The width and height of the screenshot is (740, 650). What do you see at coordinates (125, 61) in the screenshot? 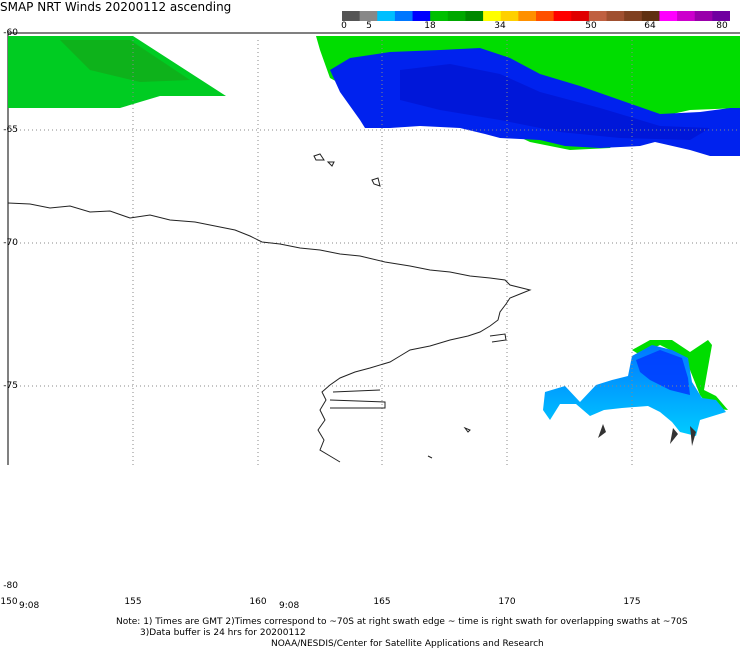
I see `wind-swath-upper-left-dark` at bounding box center [125, 61].